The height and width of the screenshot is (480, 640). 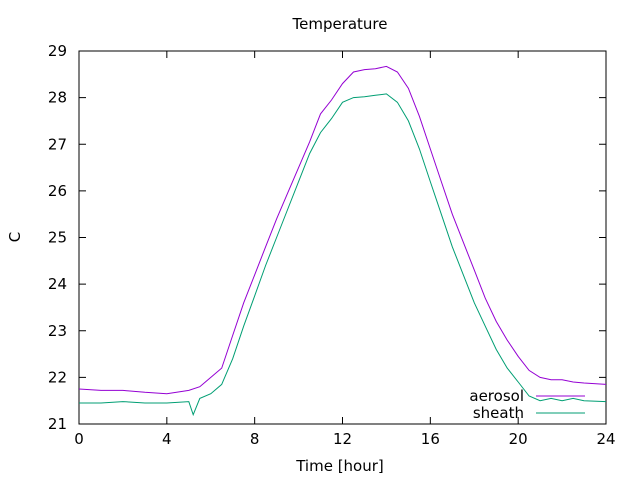 I want to click on y-tick-label: 22, so click(x=57, y=377).